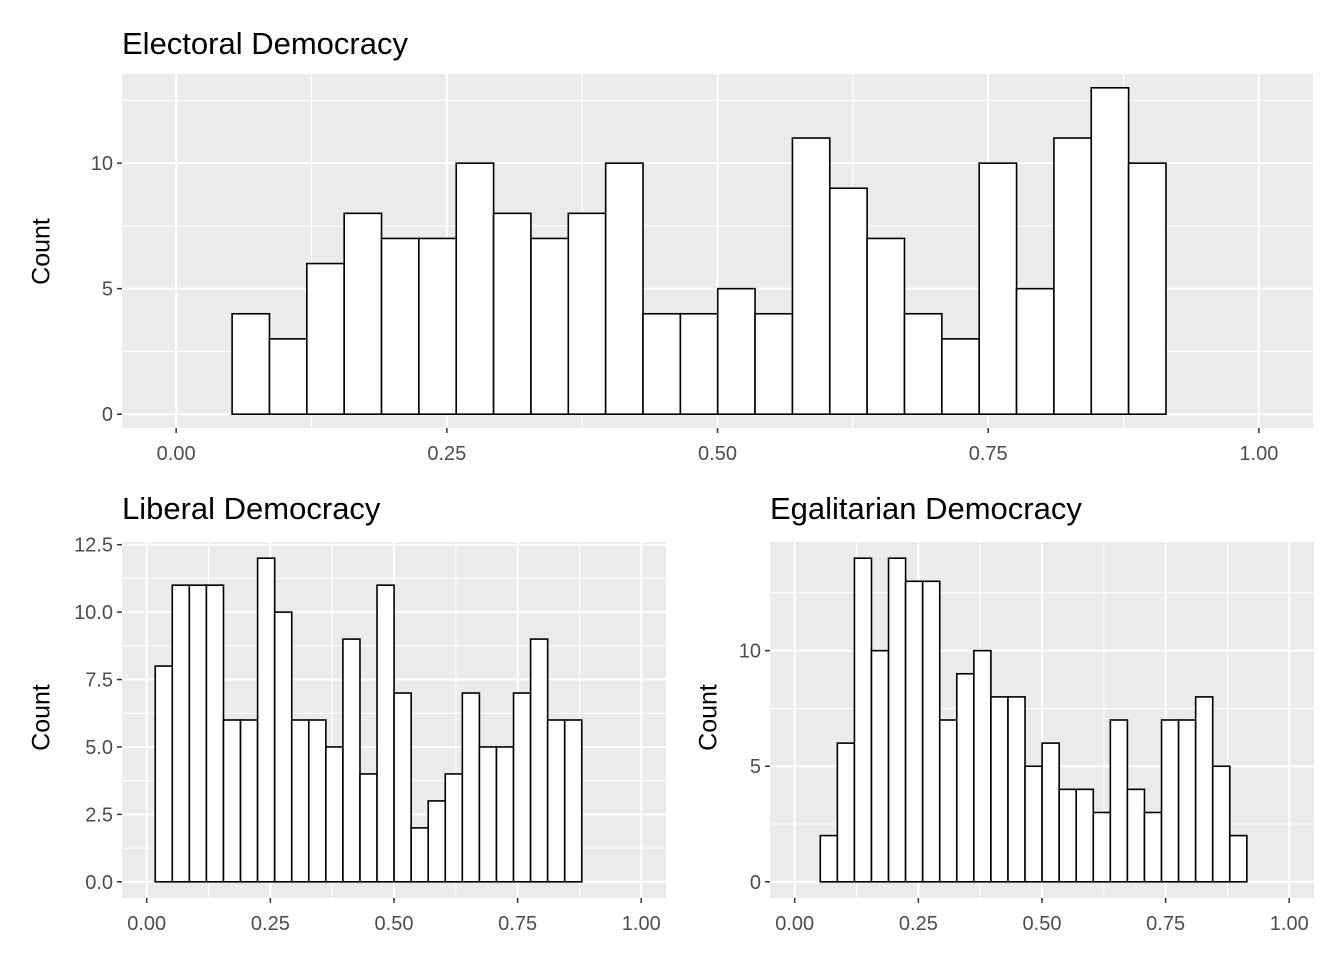  Describe the element at coordinates (251, 508) in the screenshot. I see `chart-title-liberal: Liberal Democracy` at that location.